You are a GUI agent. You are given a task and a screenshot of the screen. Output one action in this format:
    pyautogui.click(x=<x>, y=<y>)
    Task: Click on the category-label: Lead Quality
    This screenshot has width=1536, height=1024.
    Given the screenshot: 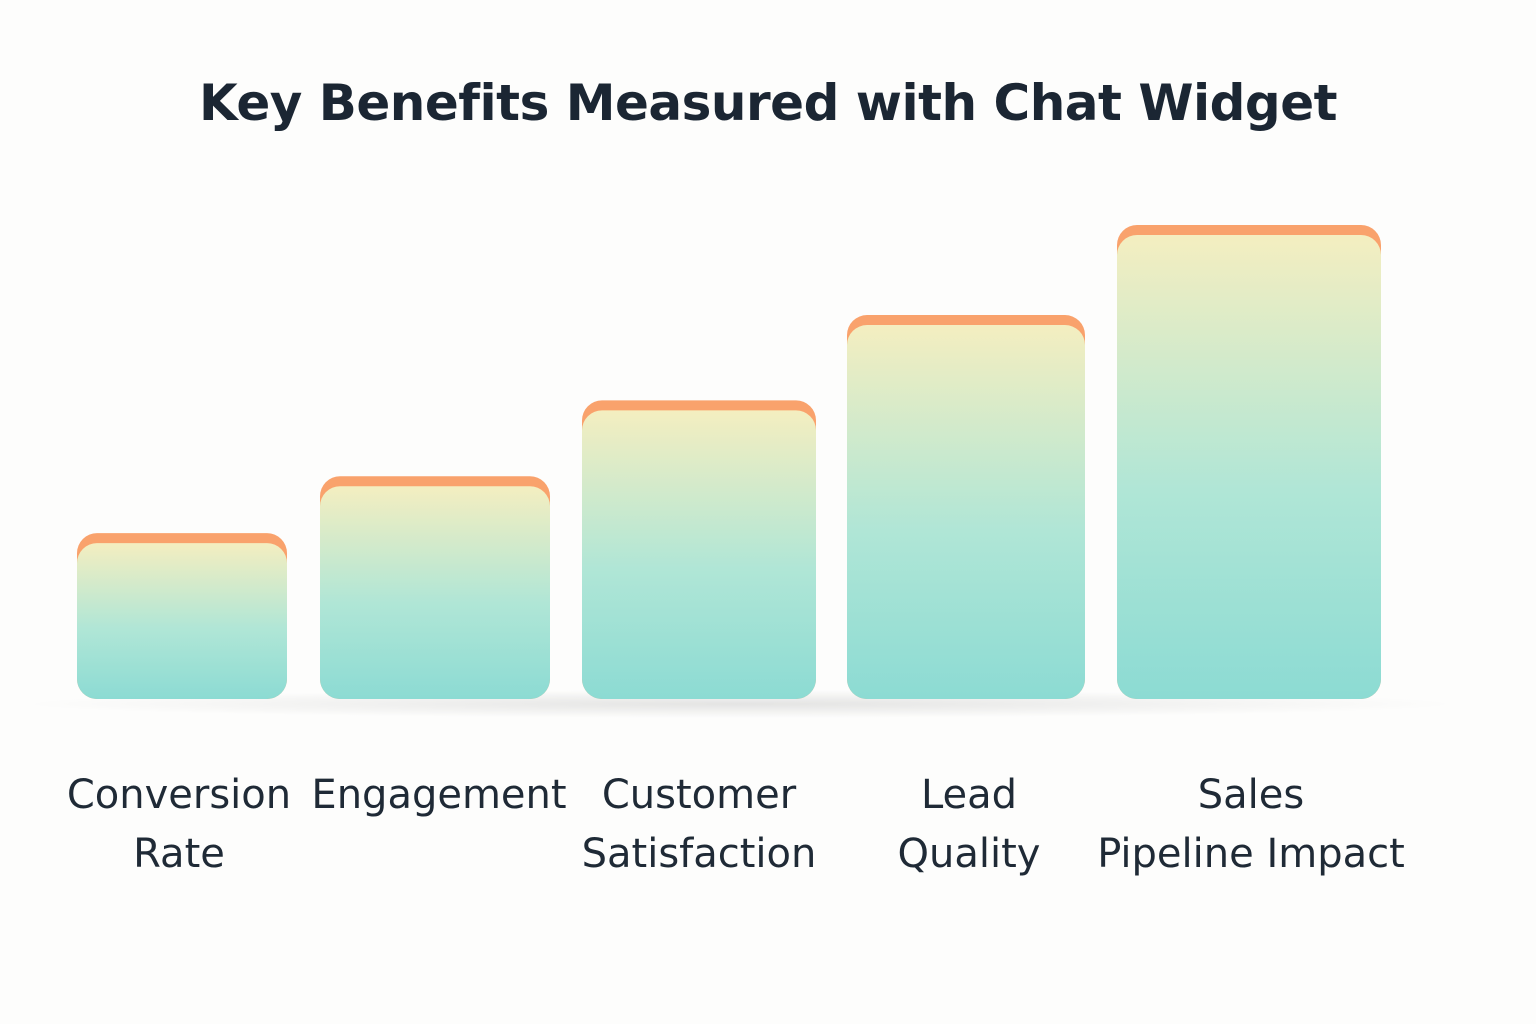 What is the action you would take?
    pyautogui.click(x=969, y=824)
    